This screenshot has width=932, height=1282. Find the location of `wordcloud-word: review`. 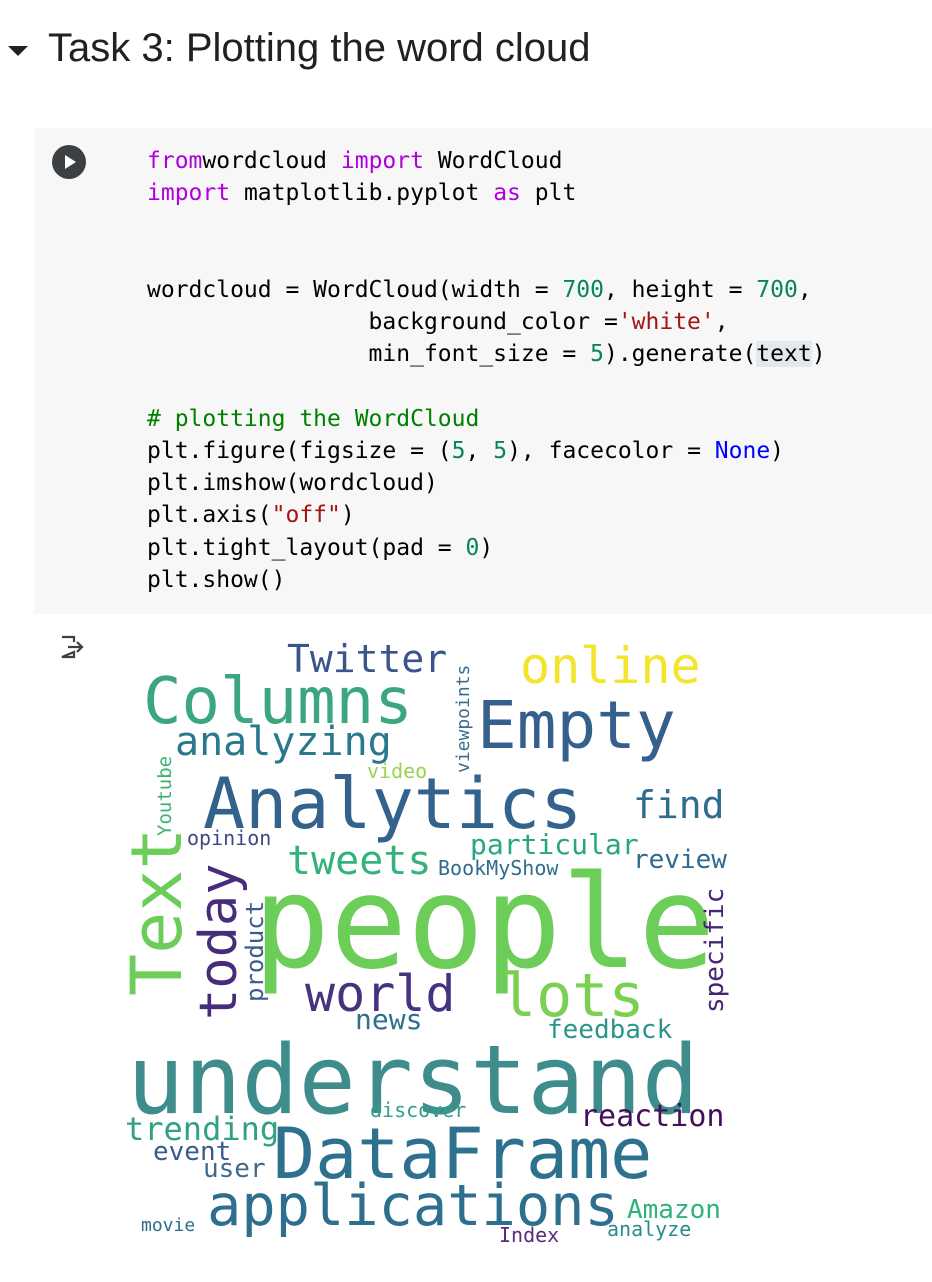

wordcloud-word: review is located at coordinates (680, 860).